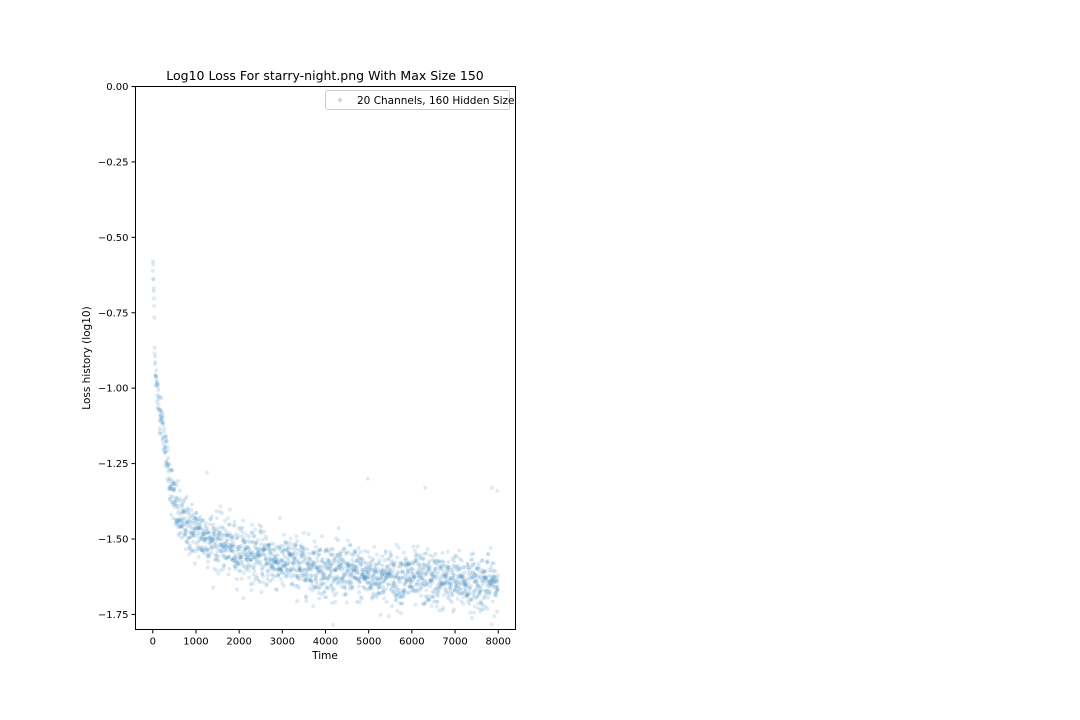  Describe the element at coordinates (195, 642) in the screenshot. I see `x-tick-label: 1000` at that location.